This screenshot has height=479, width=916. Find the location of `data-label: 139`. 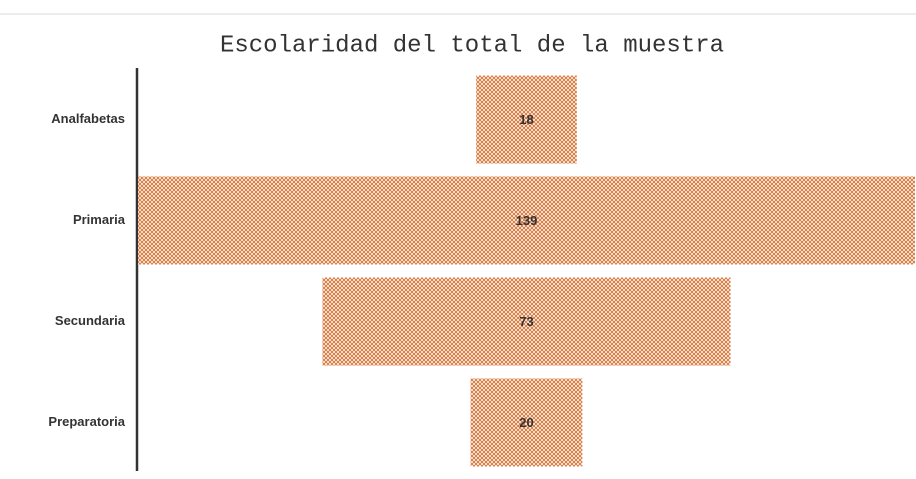

data-label: 139 is located at coordinates (527, 220).